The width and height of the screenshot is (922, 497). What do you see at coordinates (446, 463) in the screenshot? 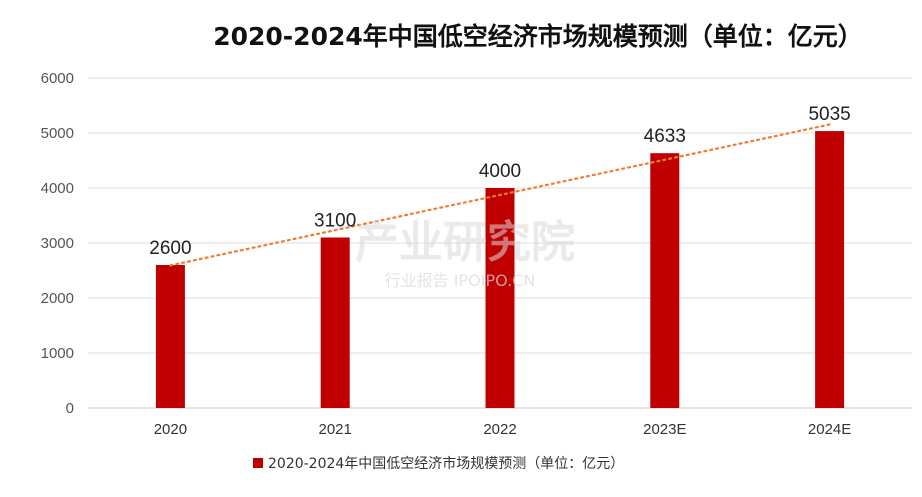
I see `legend-label: 2020-2024年中国低空经济市场规模预测（单位：亿元）` at bounding box center [446, 463].